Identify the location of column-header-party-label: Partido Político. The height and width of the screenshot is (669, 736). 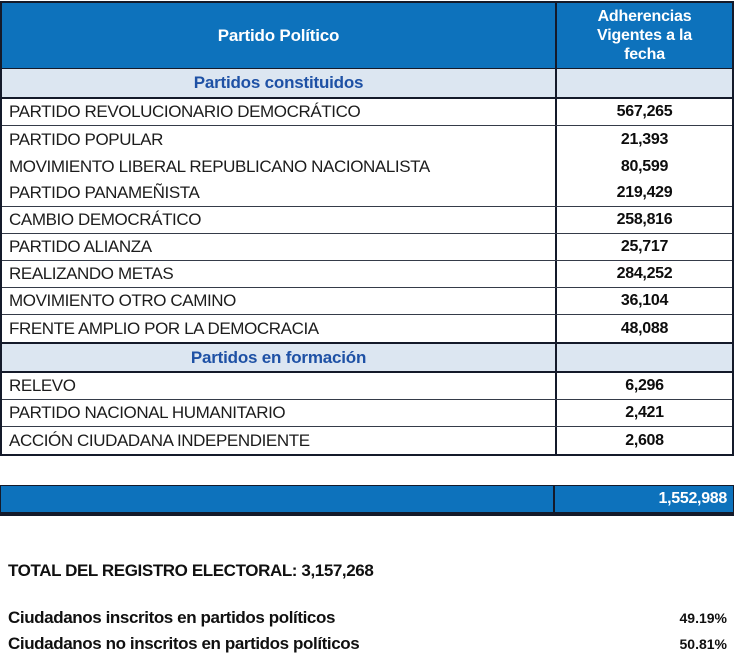
(278, 35).